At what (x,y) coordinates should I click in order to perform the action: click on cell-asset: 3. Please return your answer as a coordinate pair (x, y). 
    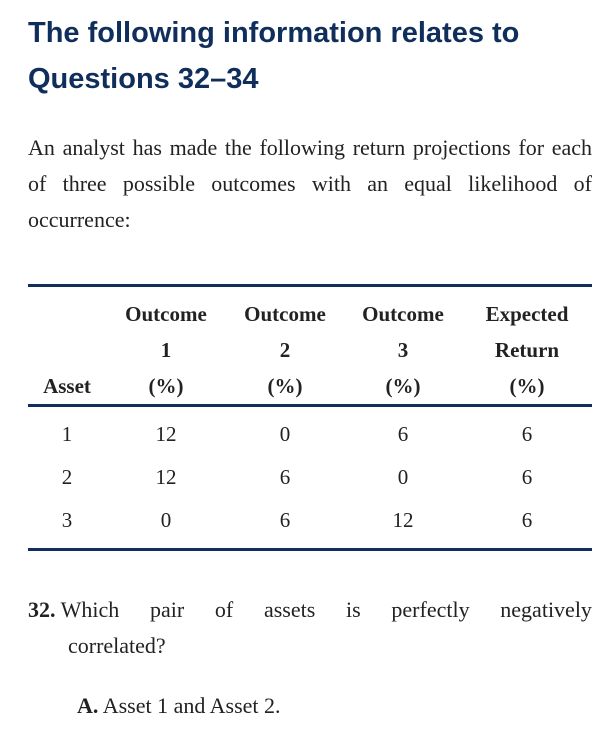
    Looking at the image, I should click on (67, 520).